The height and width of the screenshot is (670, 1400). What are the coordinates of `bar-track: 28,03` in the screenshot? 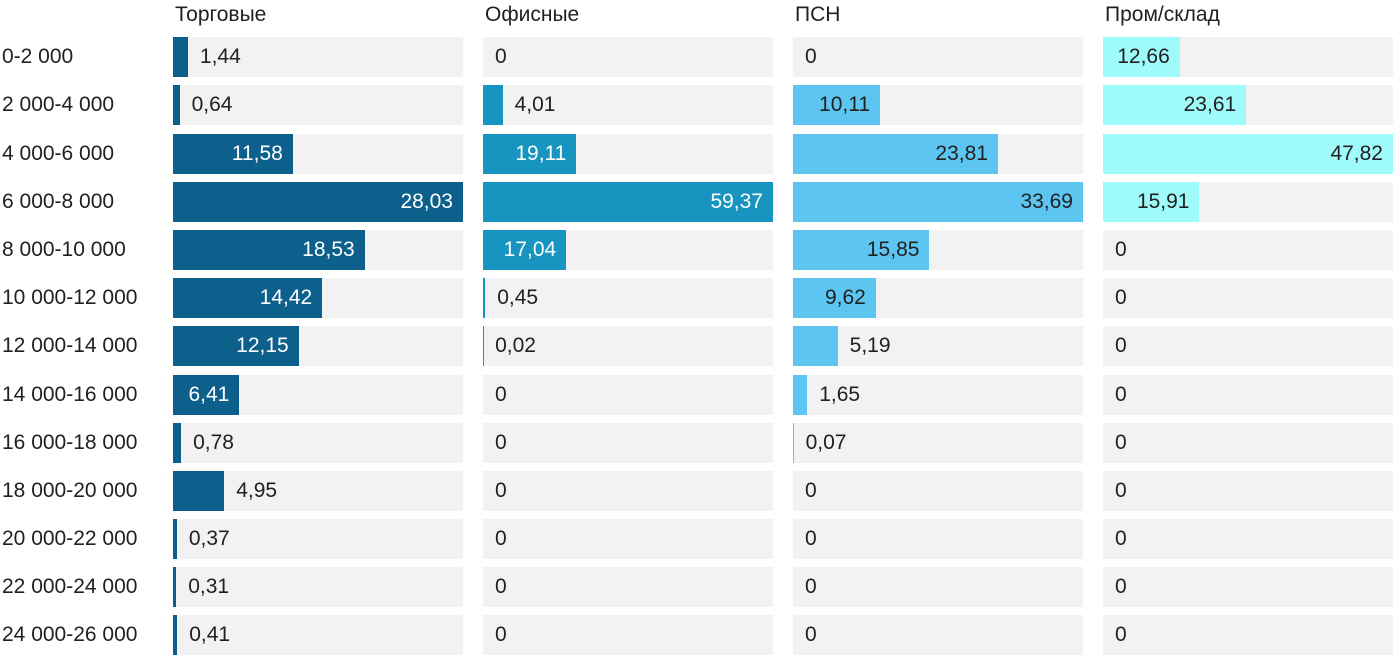 It's located at (318, 201).